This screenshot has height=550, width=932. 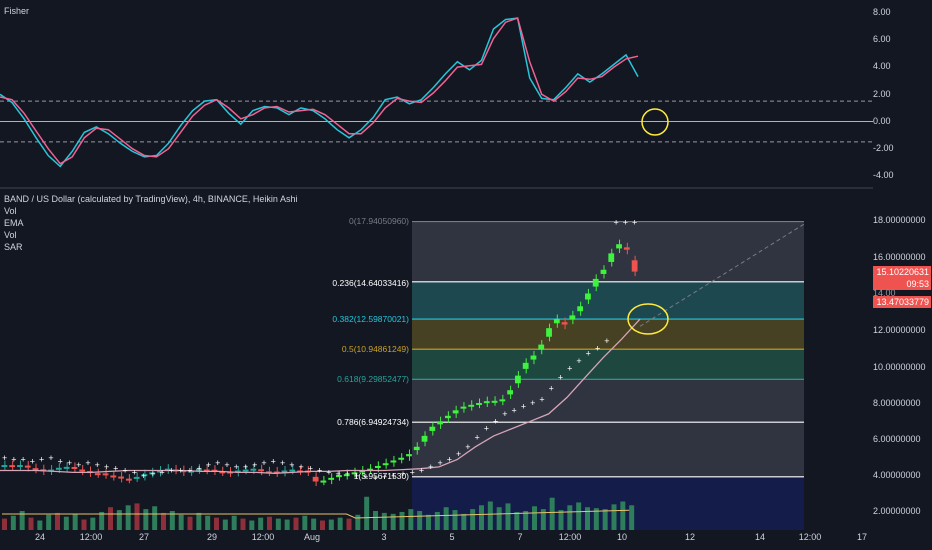 I want to click on price-y-tick: 2.00000000, so click(x=897, y=511).